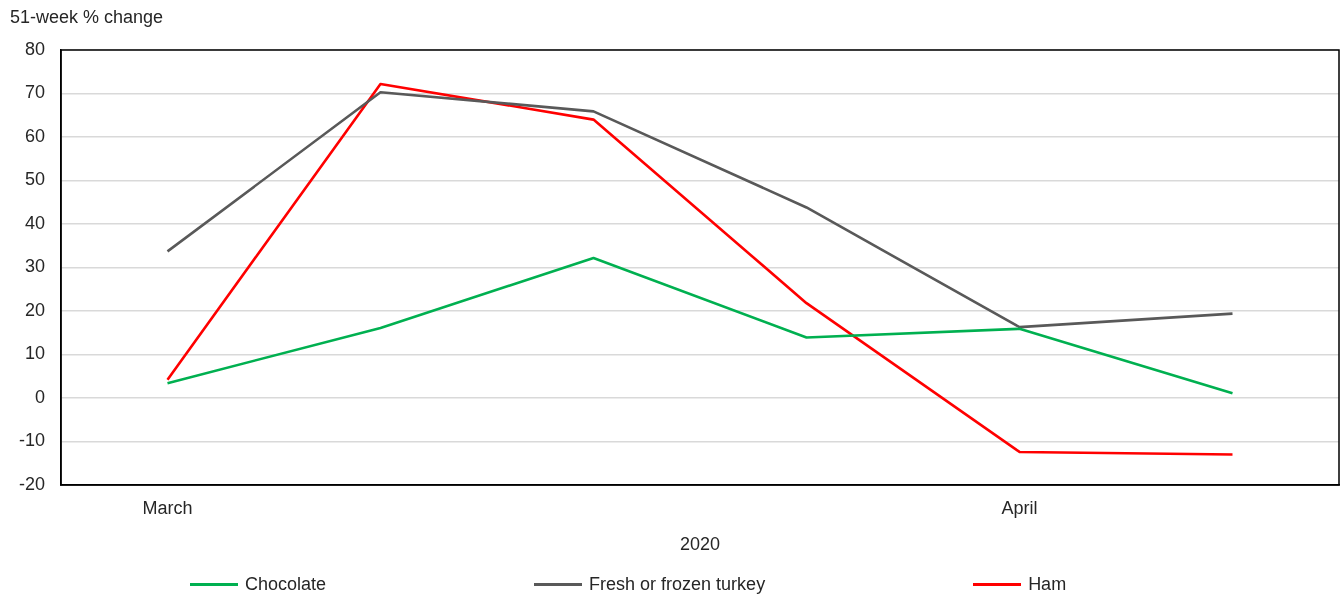 This screenshot has height=597, width=1341. Describe the element at coordinates (34, 266) in the screenshot. I see `y-tick-label: 30` at that location.